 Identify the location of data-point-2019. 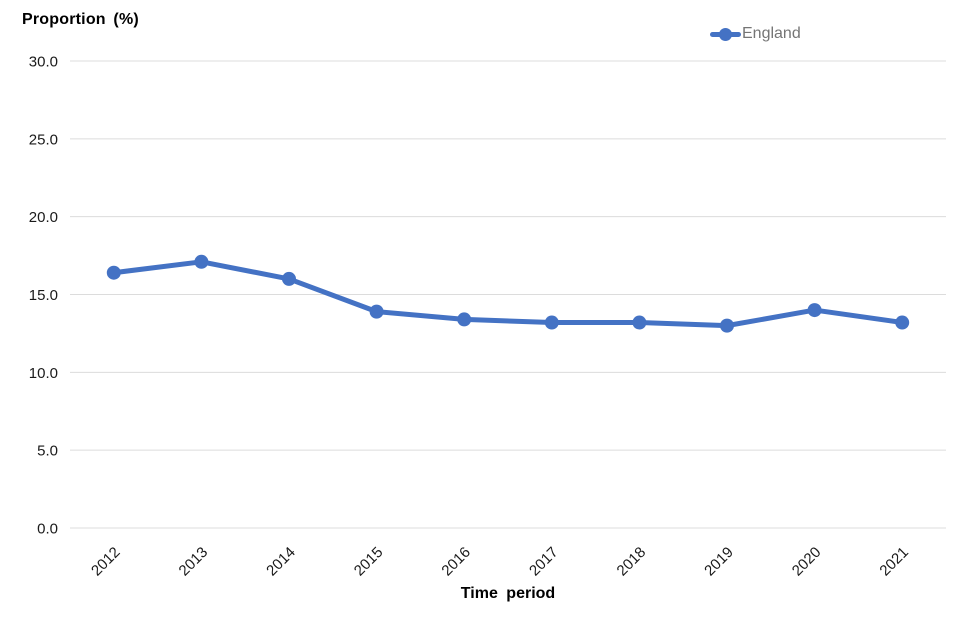
(727, 325).